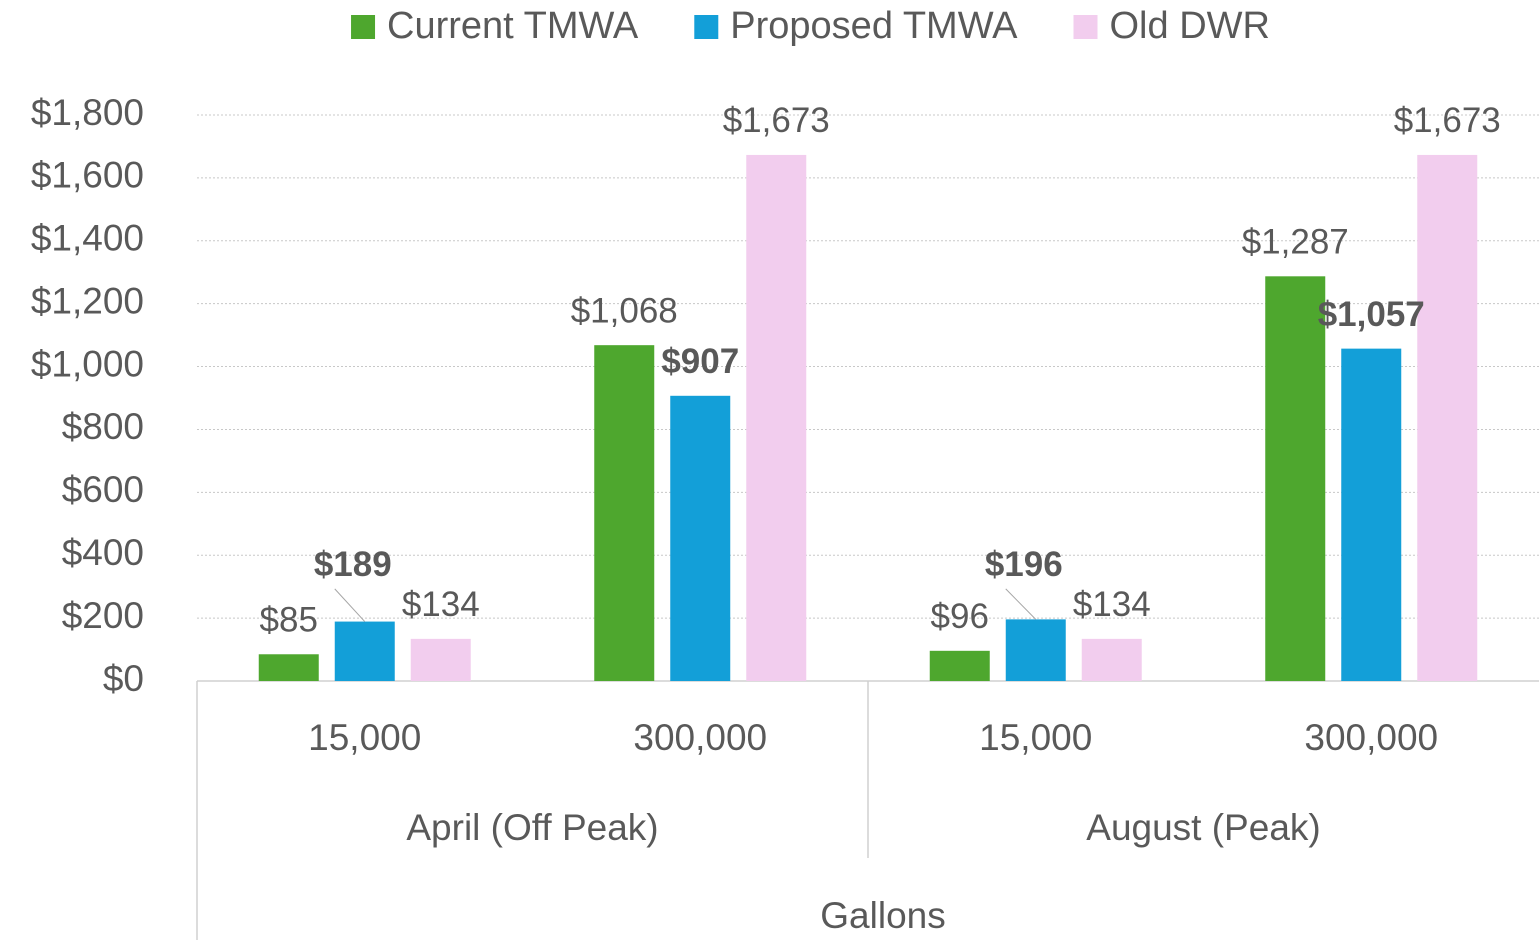 The height and width of the screenshot is (940, 1539). What do you see at coordinates (87, 238) in the screenshot?
I see `y-tick-label: $1,400` at bounding box center [87, 238].